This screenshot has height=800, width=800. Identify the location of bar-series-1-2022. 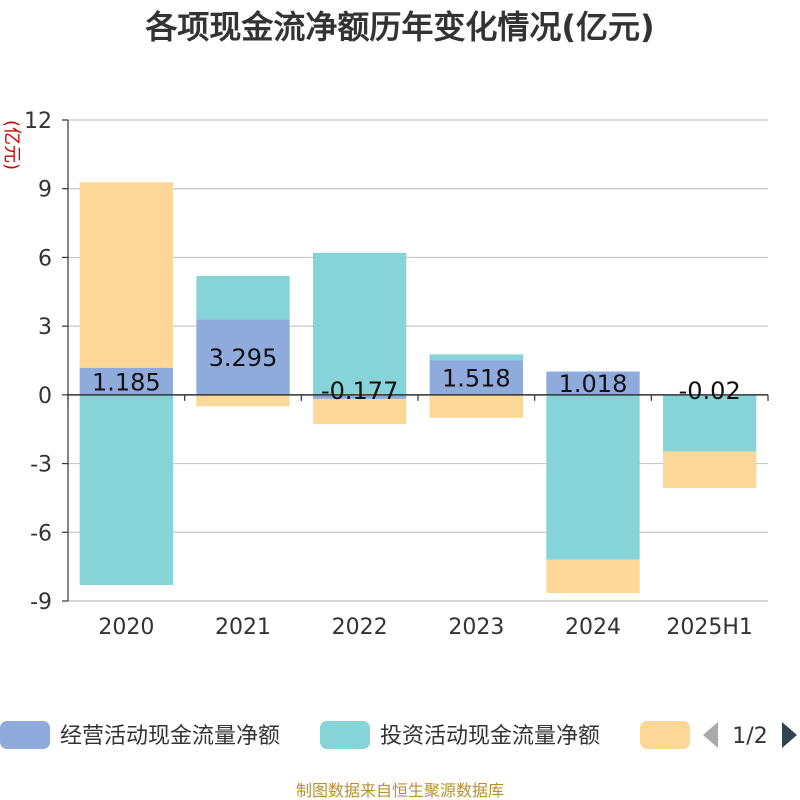
(360, 396).